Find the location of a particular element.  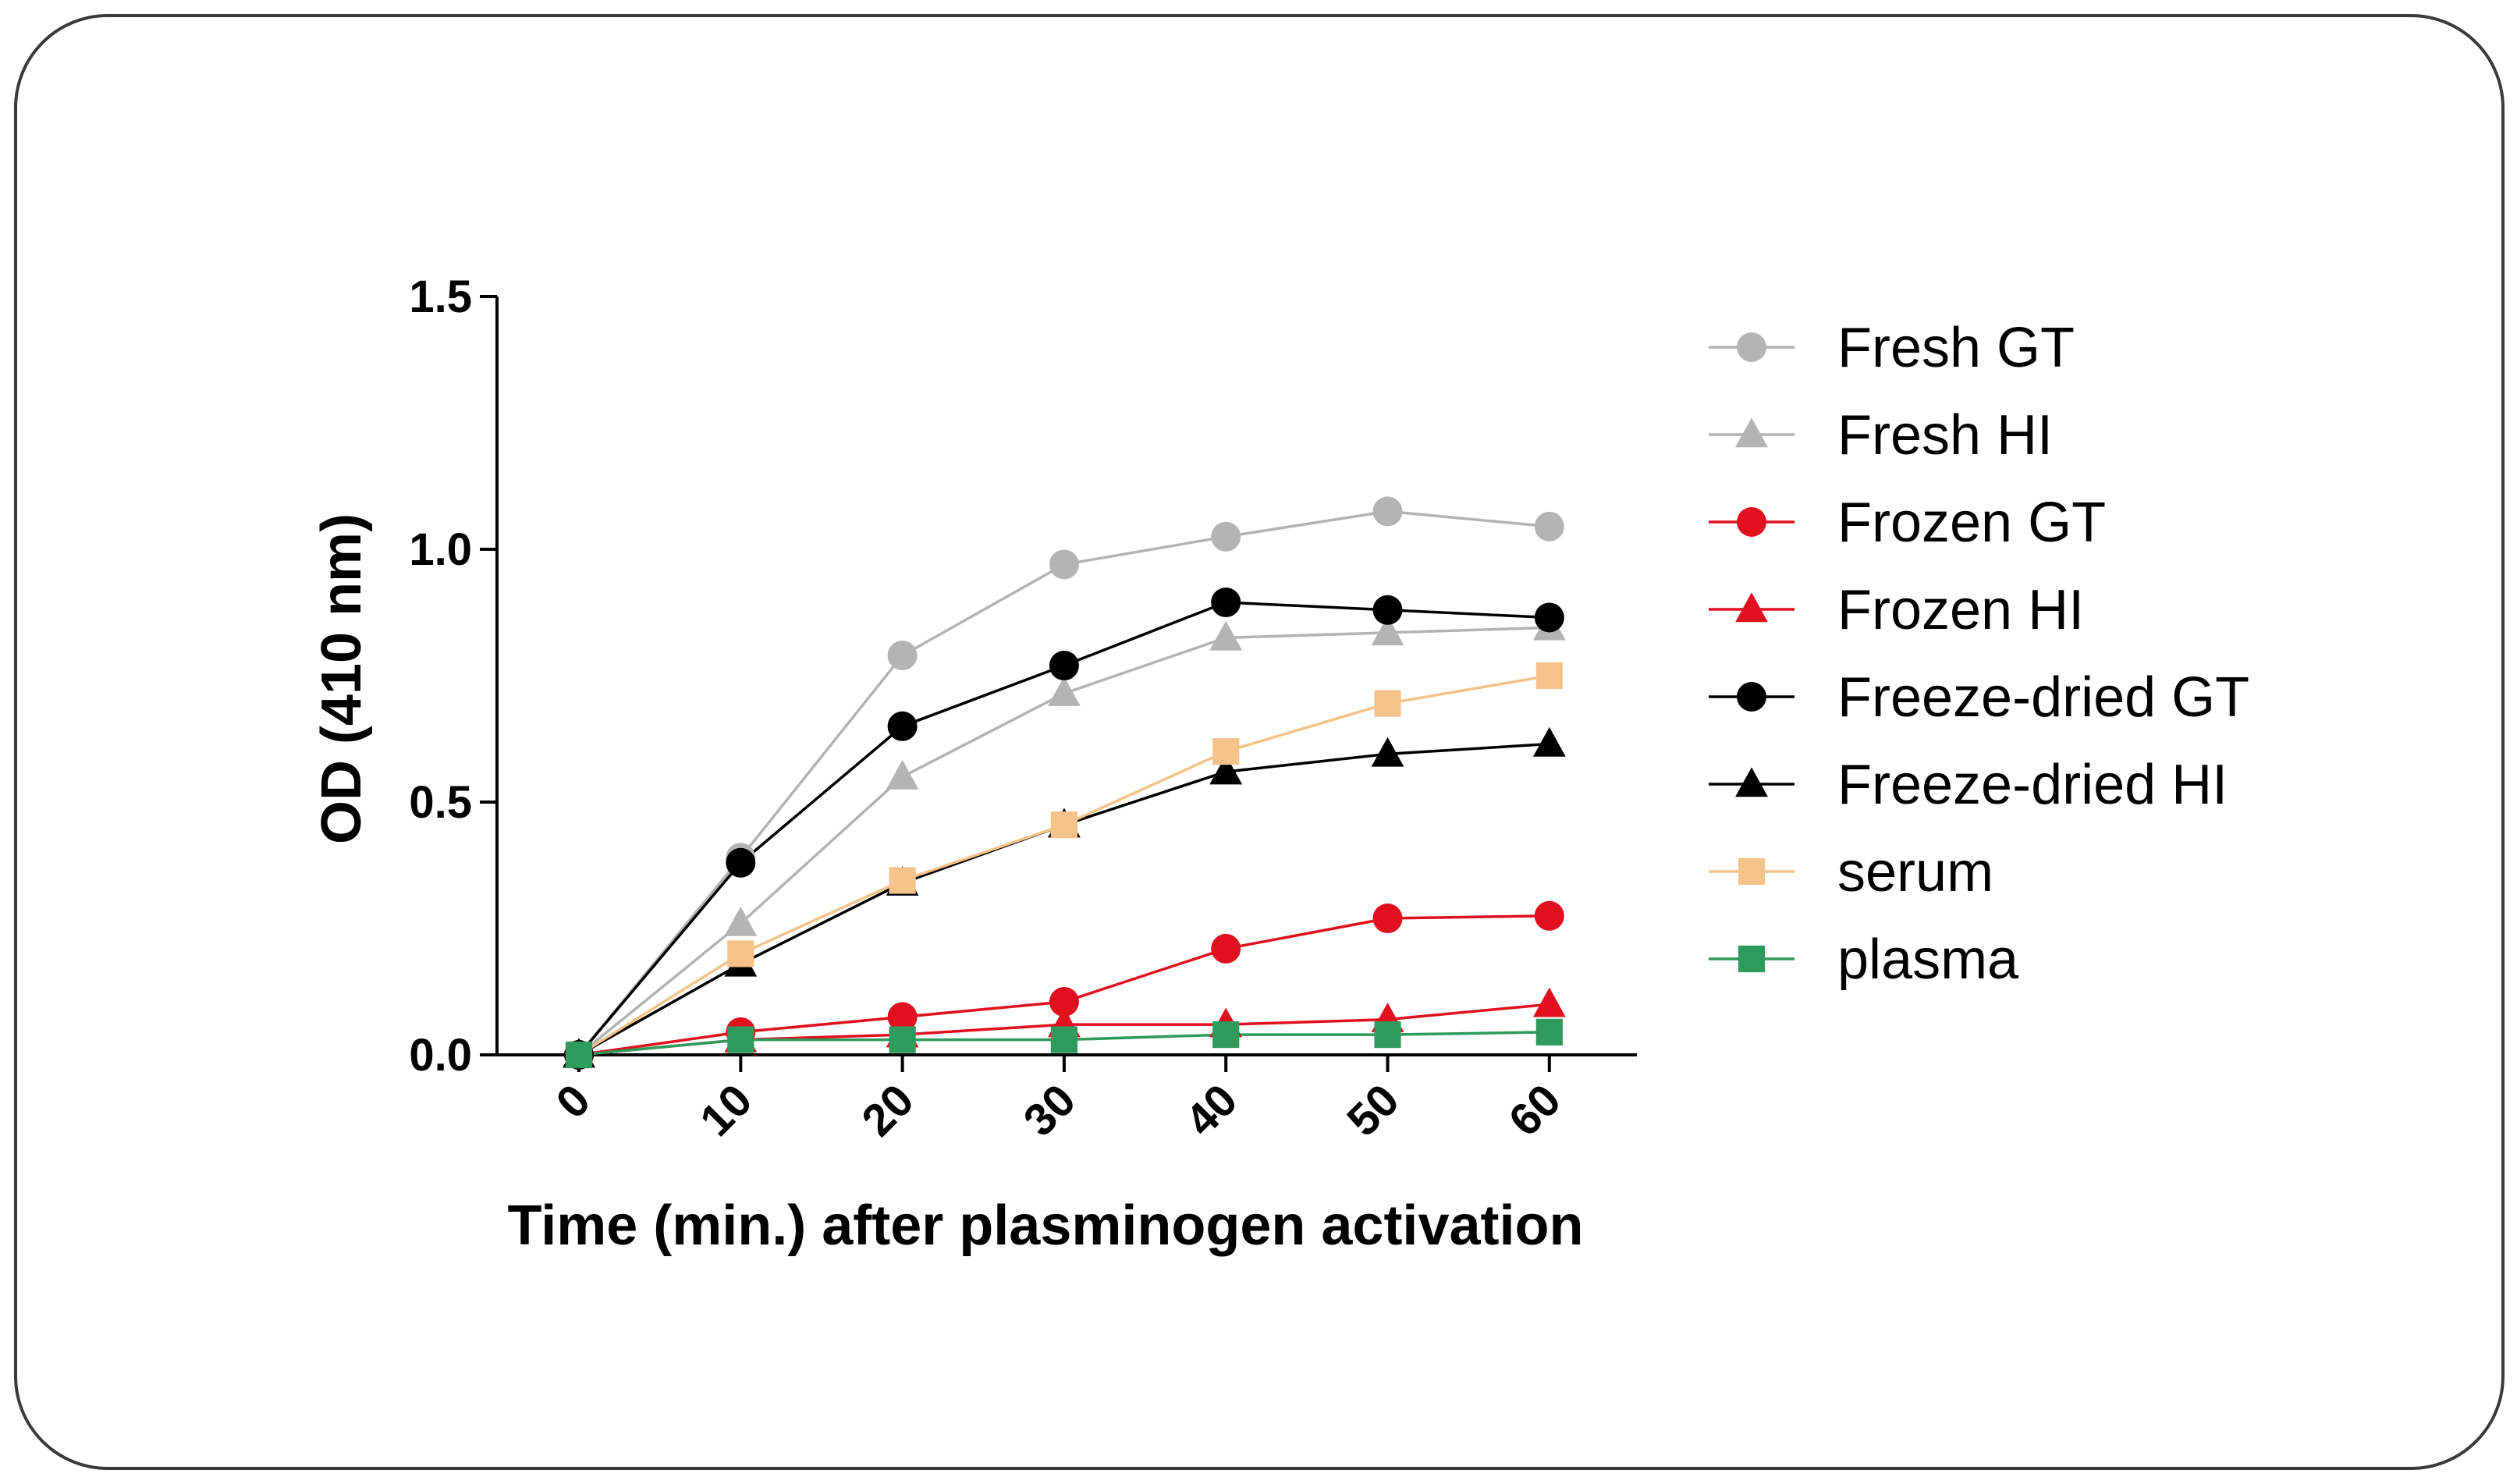

x-tick-label: 40 is located at coordinates (1212, 1110).